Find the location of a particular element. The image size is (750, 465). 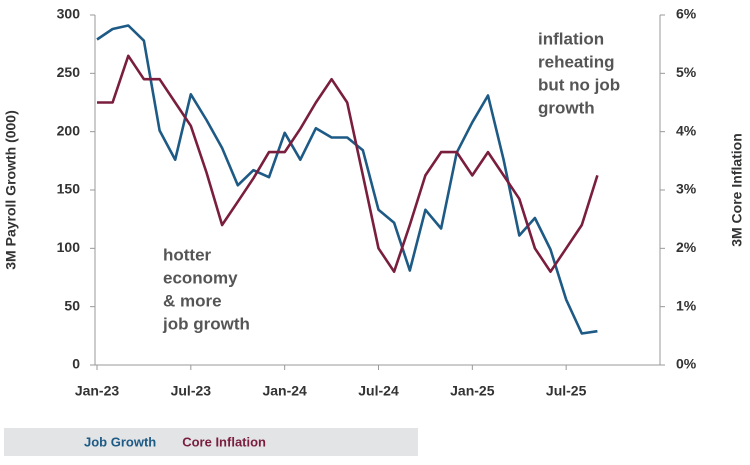

annotation: inflation is located at coordinates (571, 38).